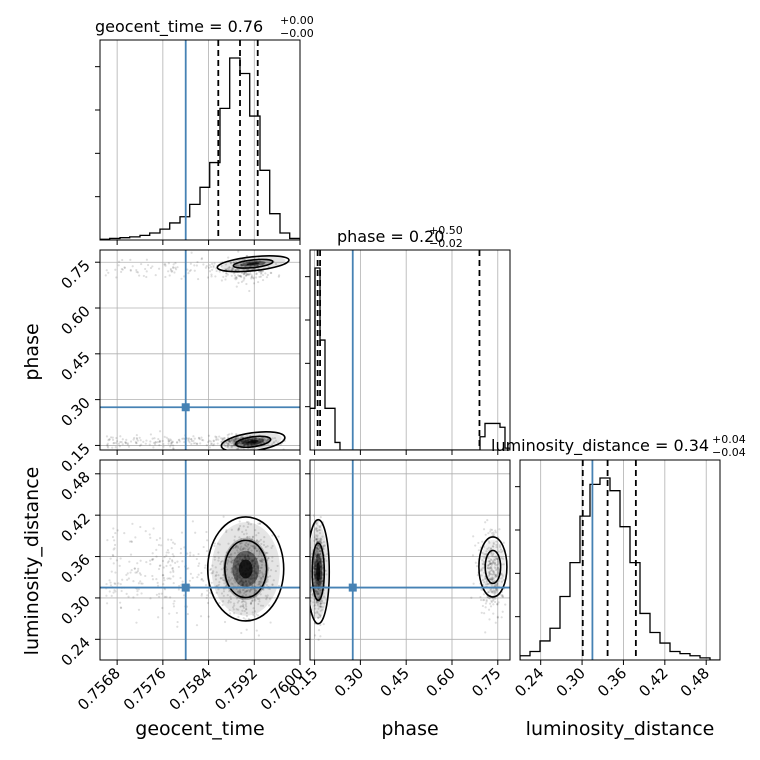 This screenshot has width=760, height=760. What do you see at coordinates (75, 366) in the screenshot?
I see `panel-phase-vs-geocent-time-ytick-label-2: 0.45` at bounding box center [75, 366].